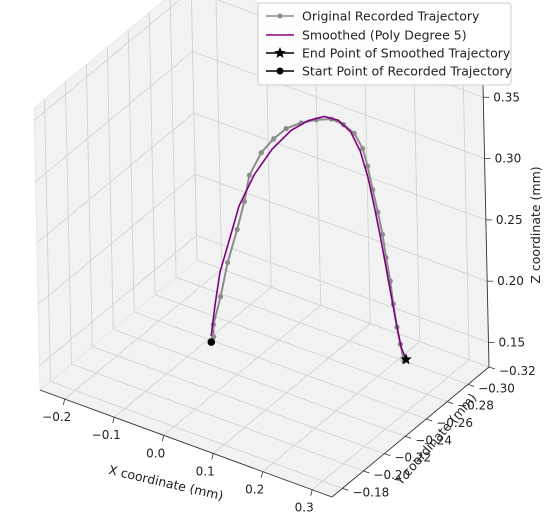 The width and height of the screenshot is (550, 526). What do you see at coordinates (433, 440) in the screenshot?
I see `y-tick-label: −0.24` at bounding box center [433, 440].